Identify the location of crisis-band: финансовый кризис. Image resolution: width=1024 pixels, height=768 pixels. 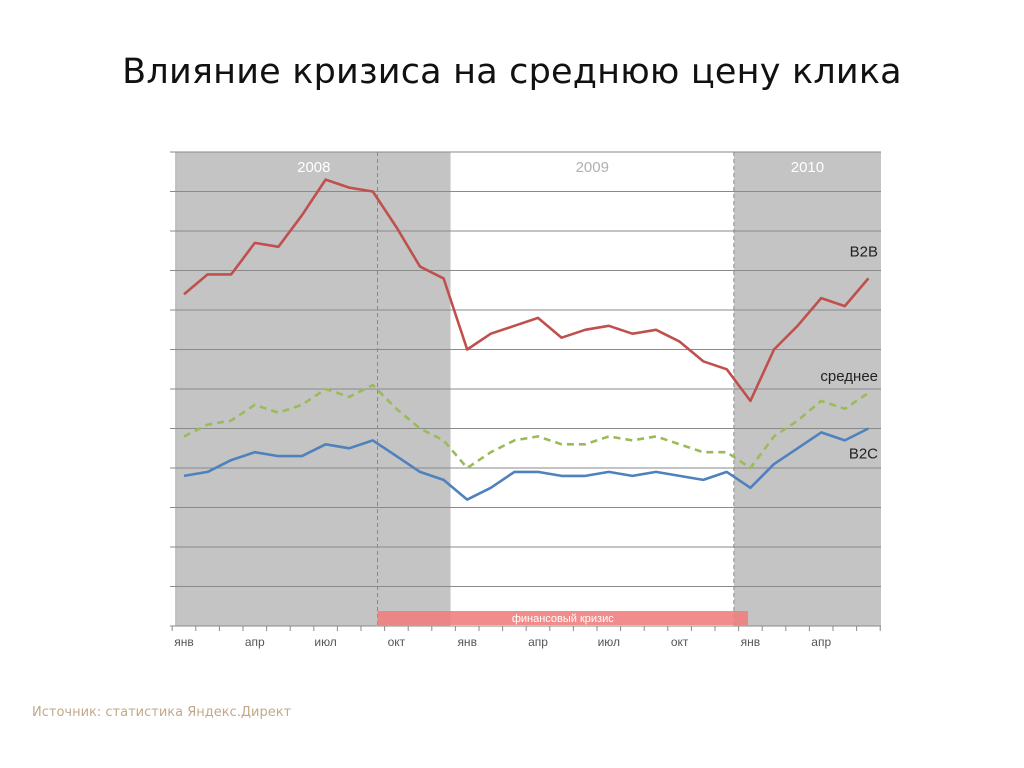
(563, 618).